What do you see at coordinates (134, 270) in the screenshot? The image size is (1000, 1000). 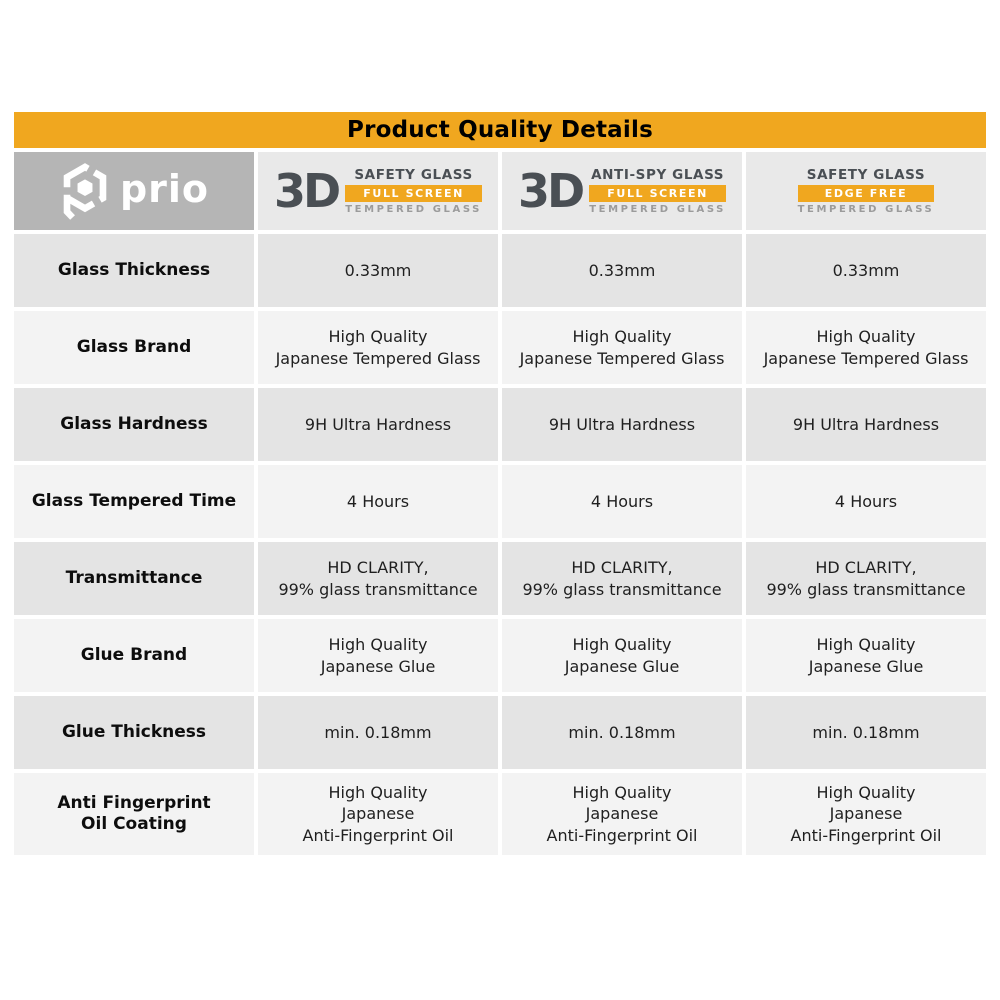 I see `row-label-glass-thickness: Glass Thickness` at bounding box center [134, 270].